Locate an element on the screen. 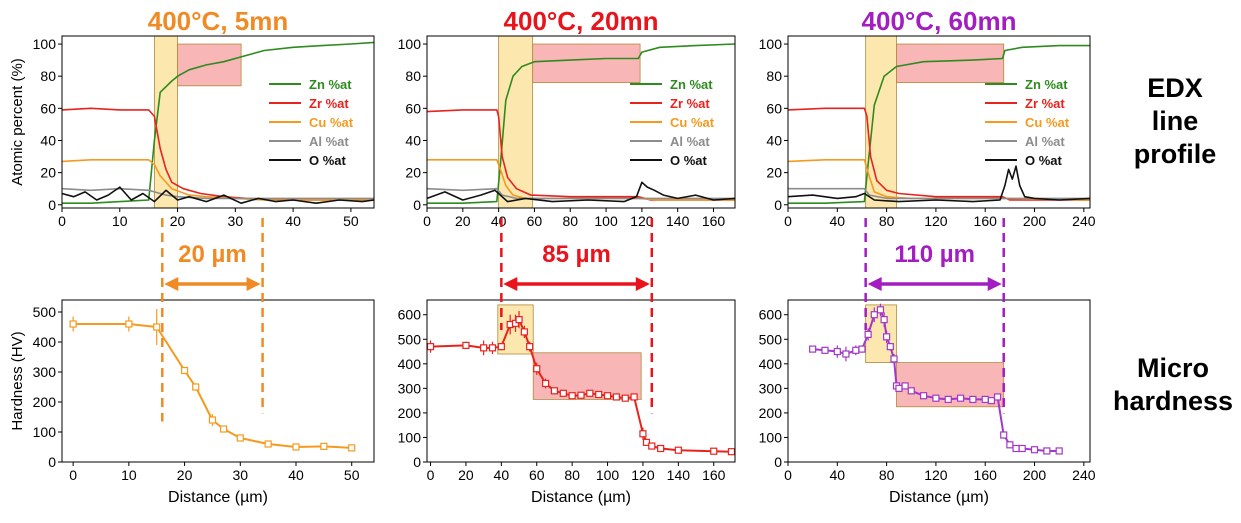  y-tick-label: 40 is located at coordinates (413, 140).